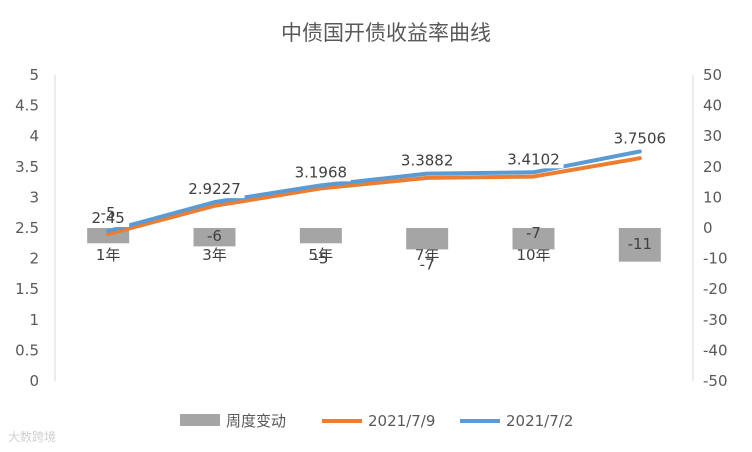 The image size is (752, 452). Describe the element at coordinates (214, 255) in the screenshot. I see `x-category-label: 3年` at that location.